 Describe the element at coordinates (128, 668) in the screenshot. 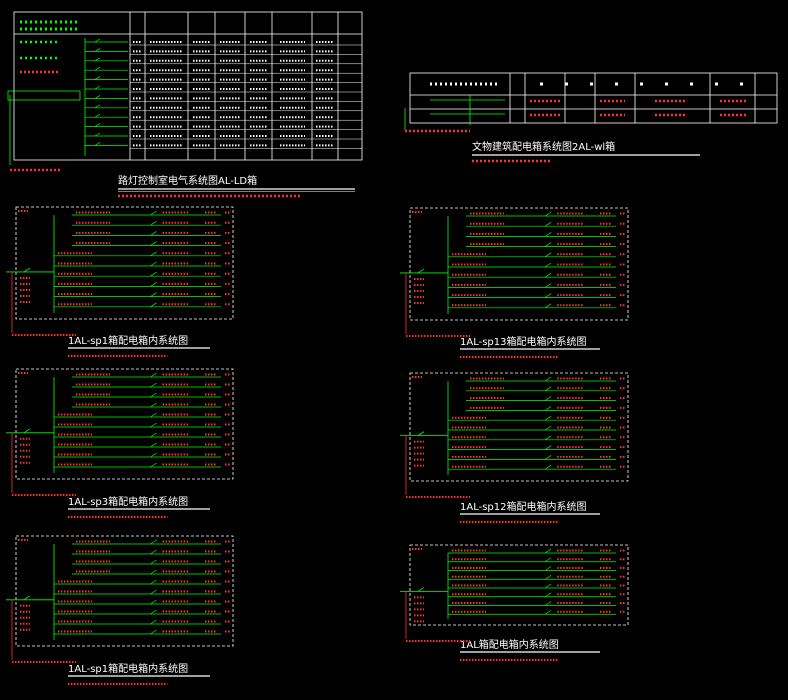

I see `1al-sp1-b-title: 1AL-sp1箱配电箱内系统图` at that location.